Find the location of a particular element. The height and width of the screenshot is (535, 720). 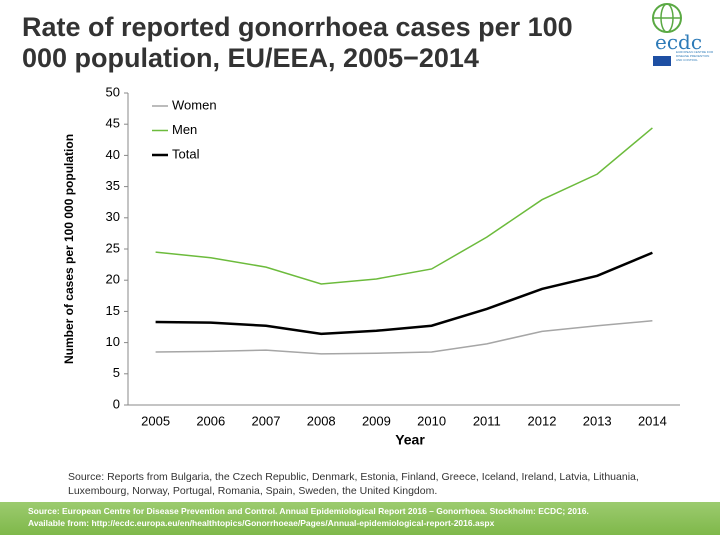

logo-name: ecdc is located at coordinates (679, 42).